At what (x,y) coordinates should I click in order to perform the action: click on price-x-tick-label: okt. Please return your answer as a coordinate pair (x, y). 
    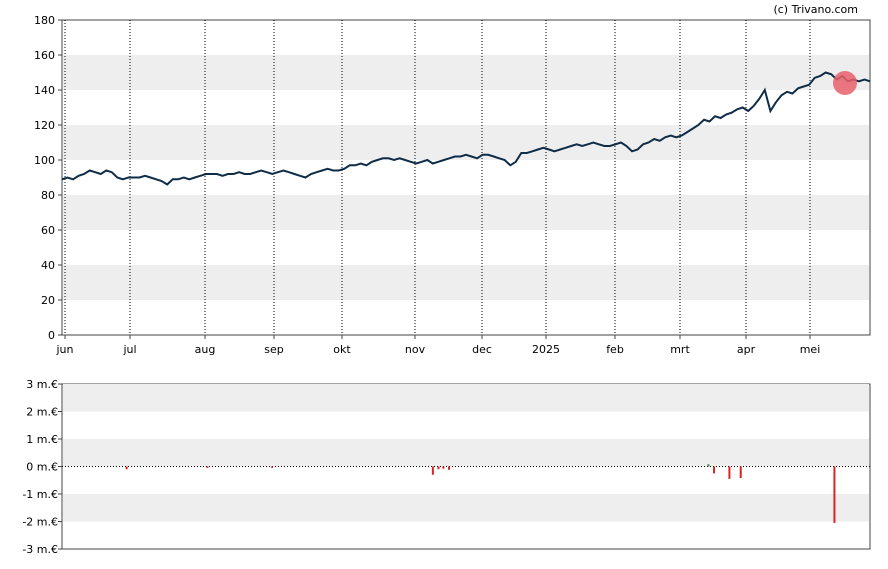
    Looking at the image, I should click on (342, 349).